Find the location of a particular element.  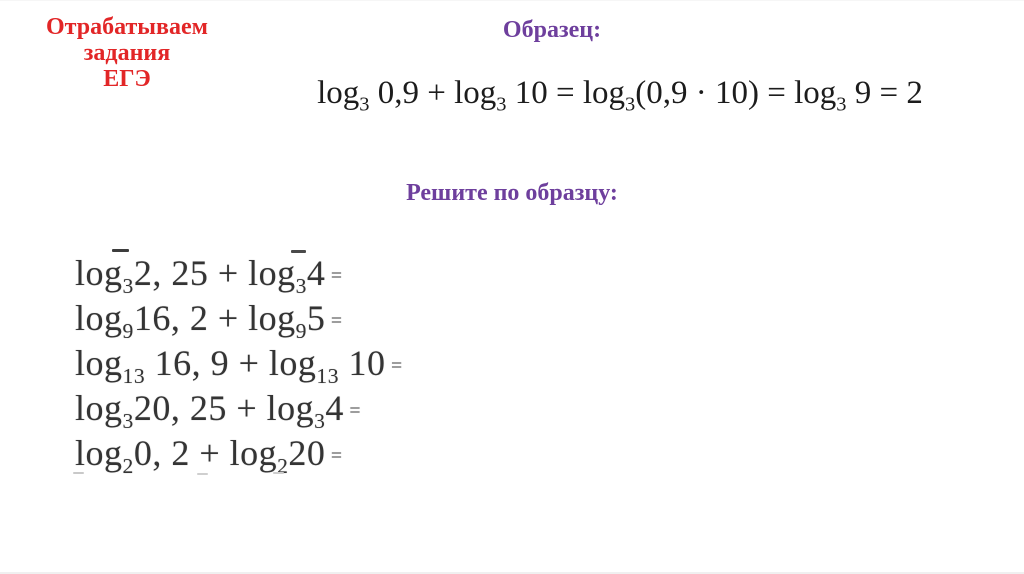

slide-title: Отрабатываем задания ЕГЭ is located at coordinates (127, 53).